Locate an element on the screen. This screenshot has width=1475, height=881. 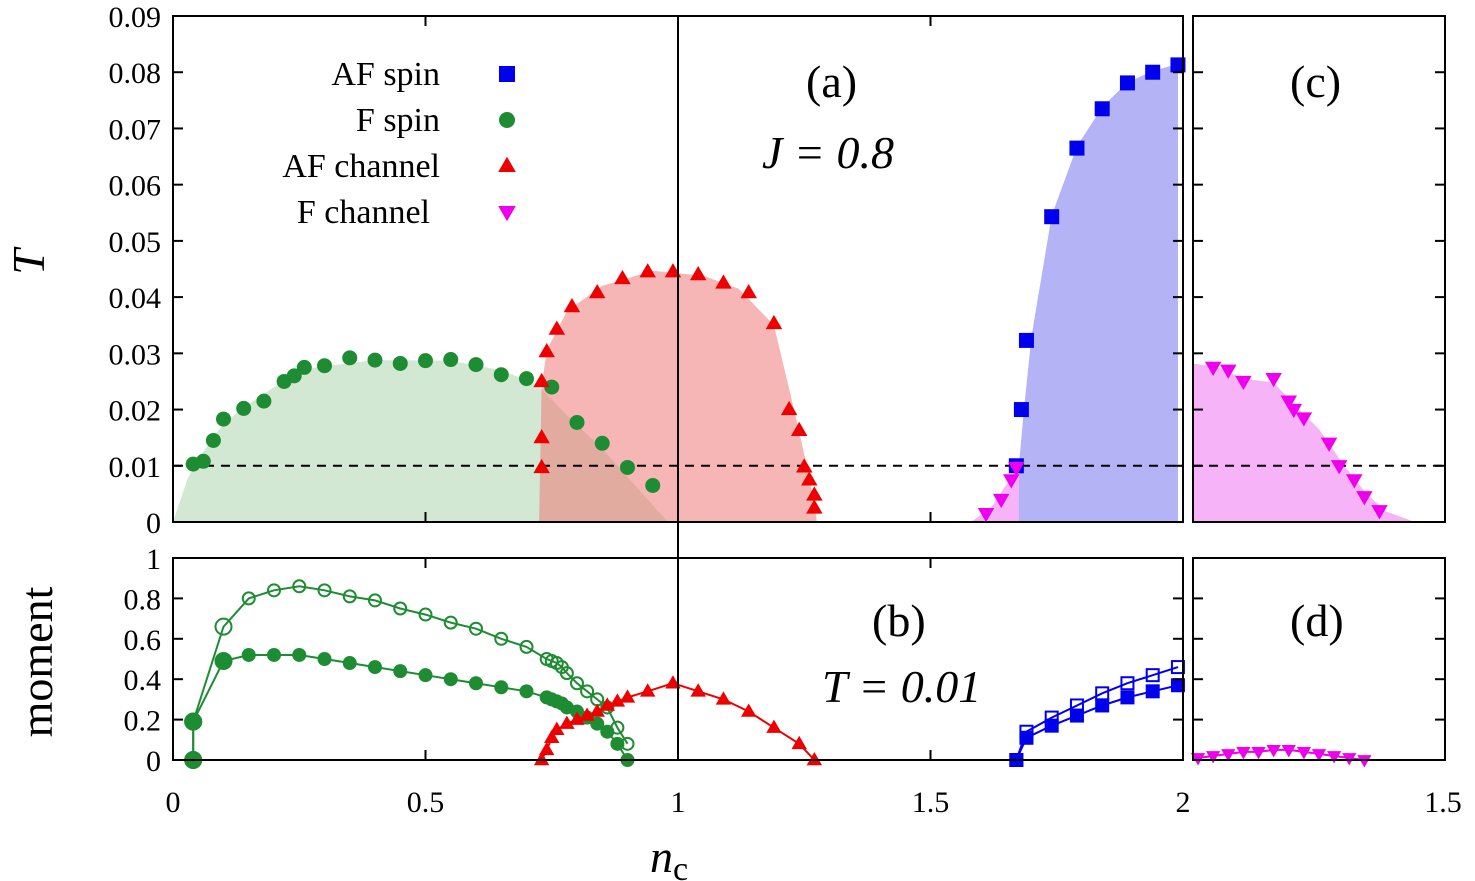
panel-b-annotation: (b) is located at coordinates (899, 620).